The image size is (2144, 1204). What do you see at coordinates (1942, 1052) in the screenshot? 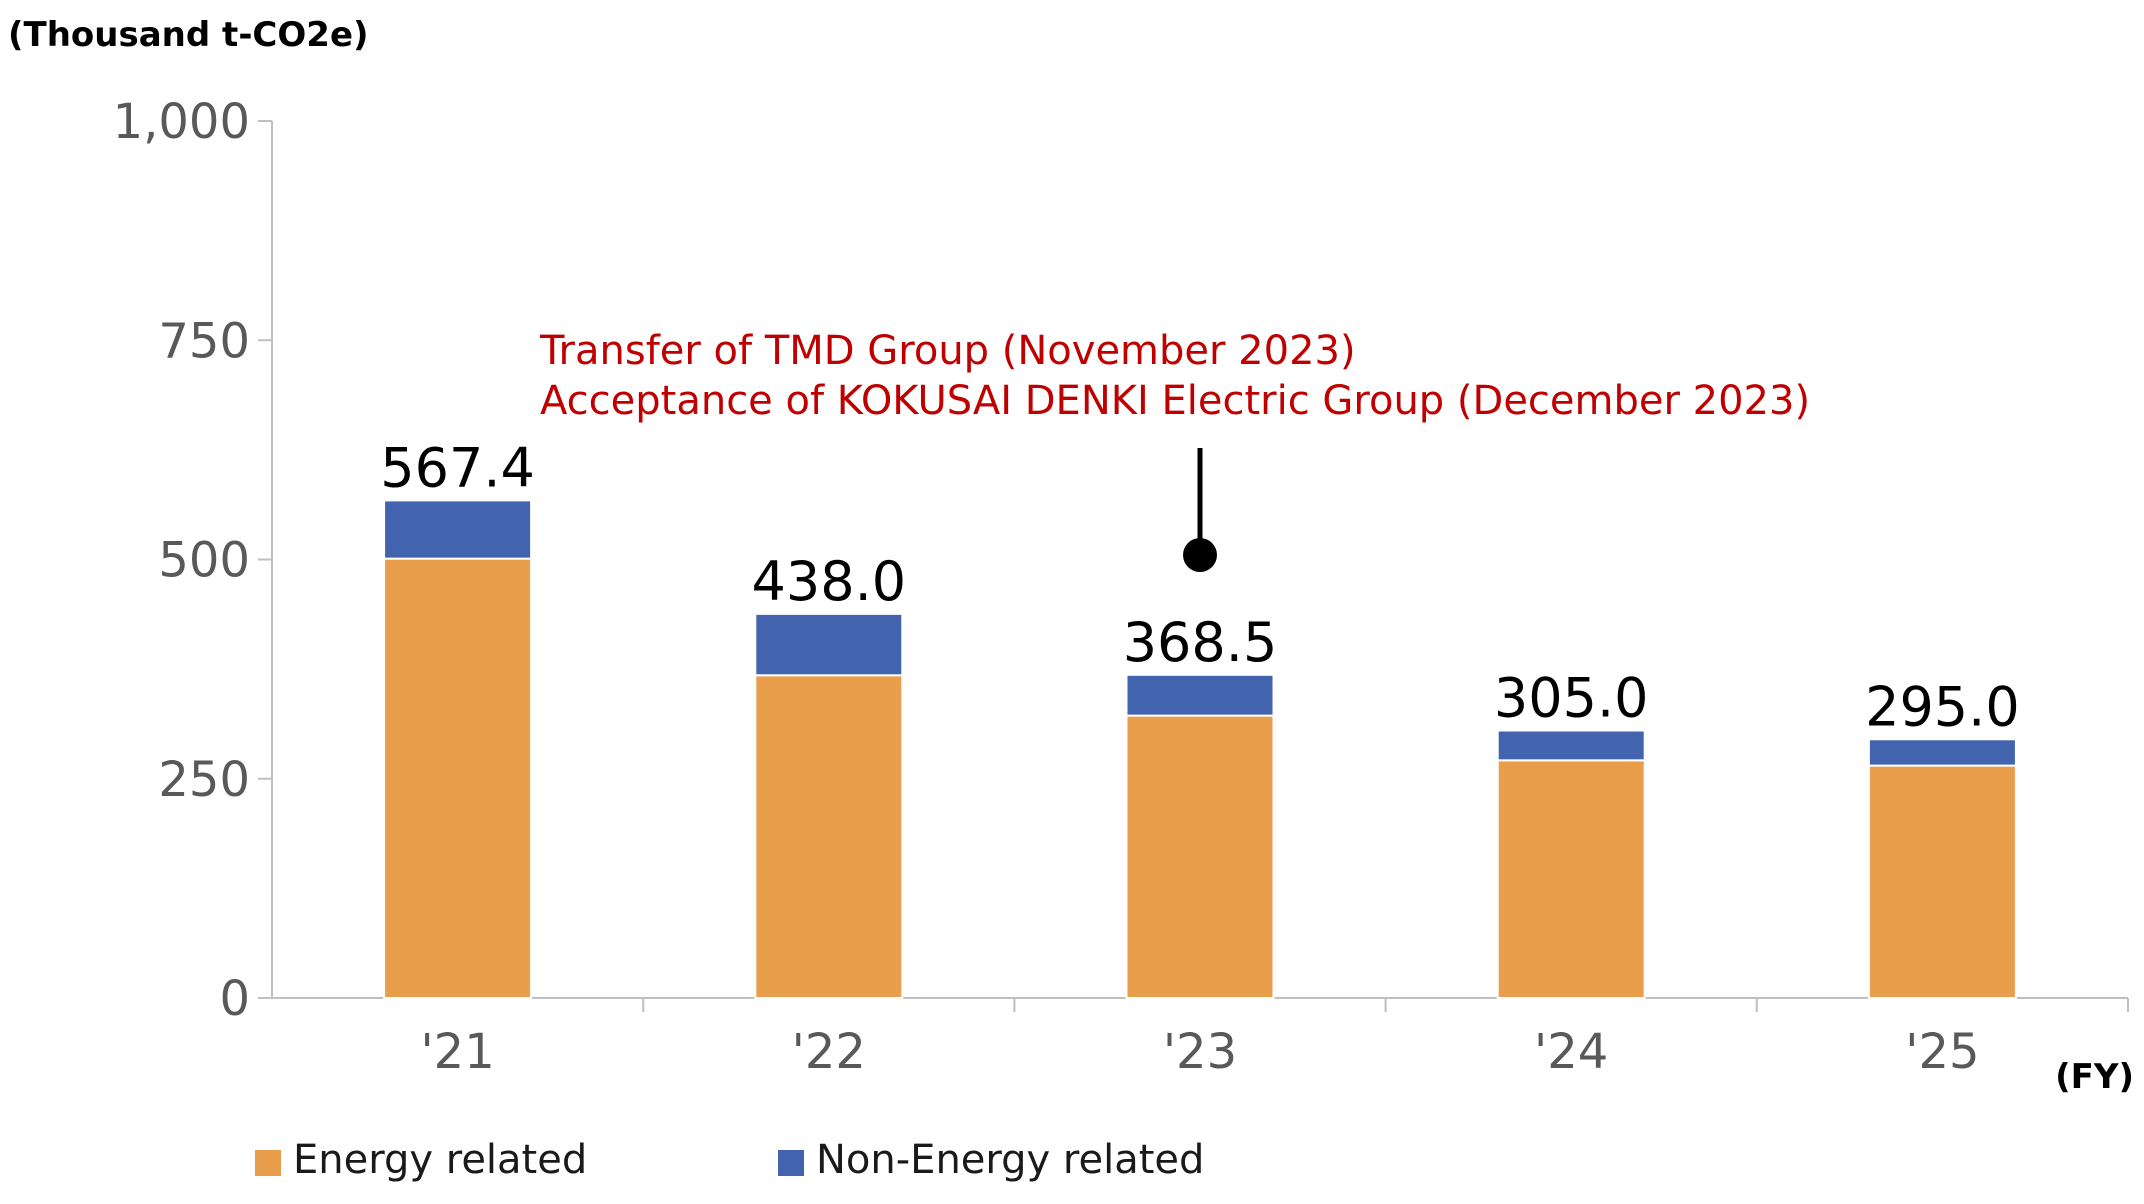
I see `x-tick-label: '25` at bounding box center [1942, 1052].